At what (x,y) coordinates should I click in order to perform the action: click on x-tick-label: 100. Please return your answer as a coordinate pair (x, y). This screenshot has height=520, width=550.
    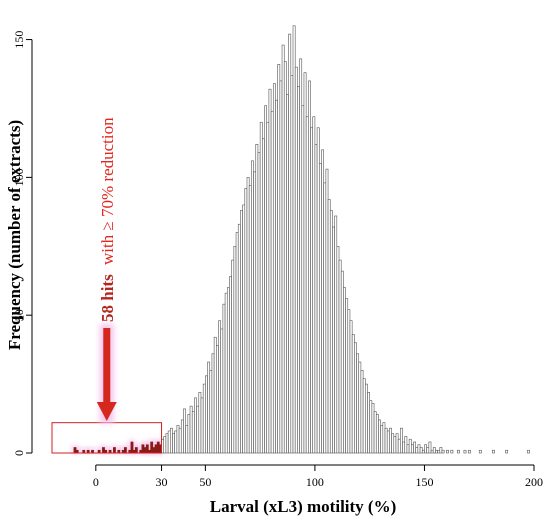
    Looking at the image, I should click on (315, 482).